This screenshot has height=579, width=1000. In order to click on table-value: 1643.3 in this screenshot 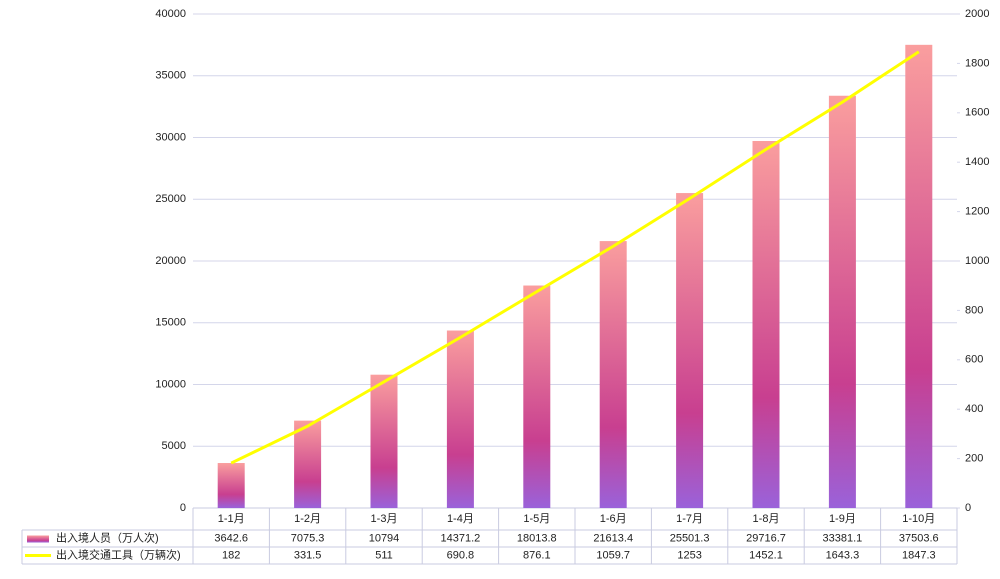, I will do `click(843, 555)`.